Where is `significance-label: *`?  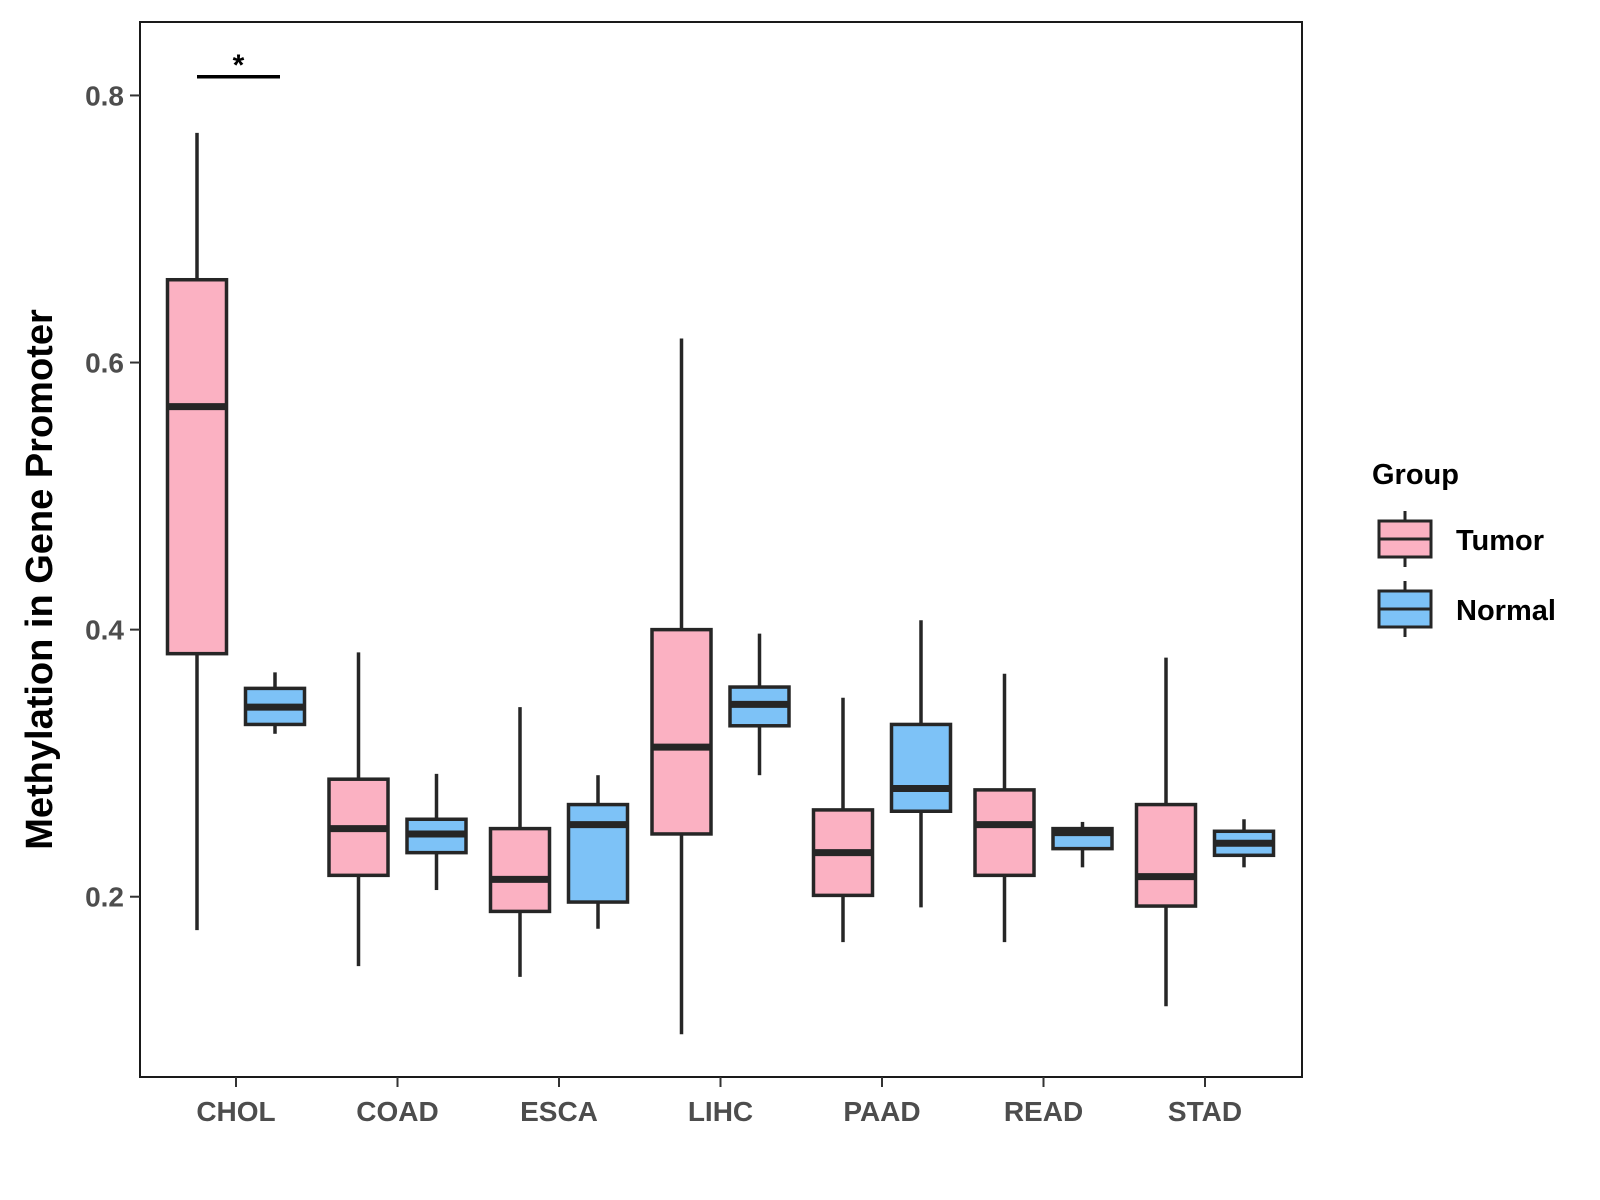
significance-label: * is located at coordinates (239, 65).